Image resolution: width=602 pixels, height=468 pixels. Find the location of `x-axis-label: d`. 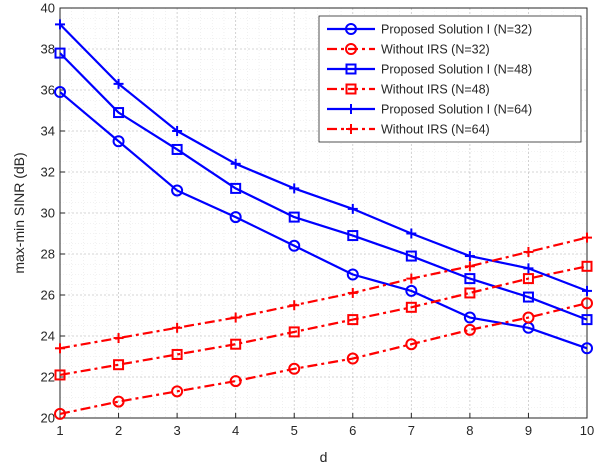

x-axis-label: d is located at coordinates (324, 457).